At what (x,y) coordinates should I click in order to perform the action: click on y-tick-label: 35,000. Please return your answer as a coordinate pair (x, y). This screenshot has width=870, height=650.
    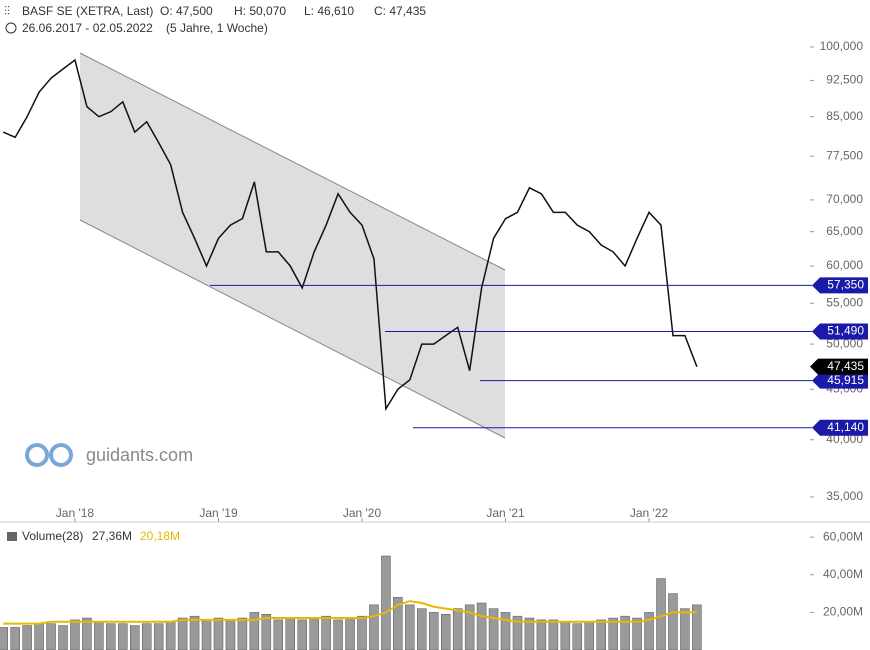
    Looking at the image, I should click on (844, 496).